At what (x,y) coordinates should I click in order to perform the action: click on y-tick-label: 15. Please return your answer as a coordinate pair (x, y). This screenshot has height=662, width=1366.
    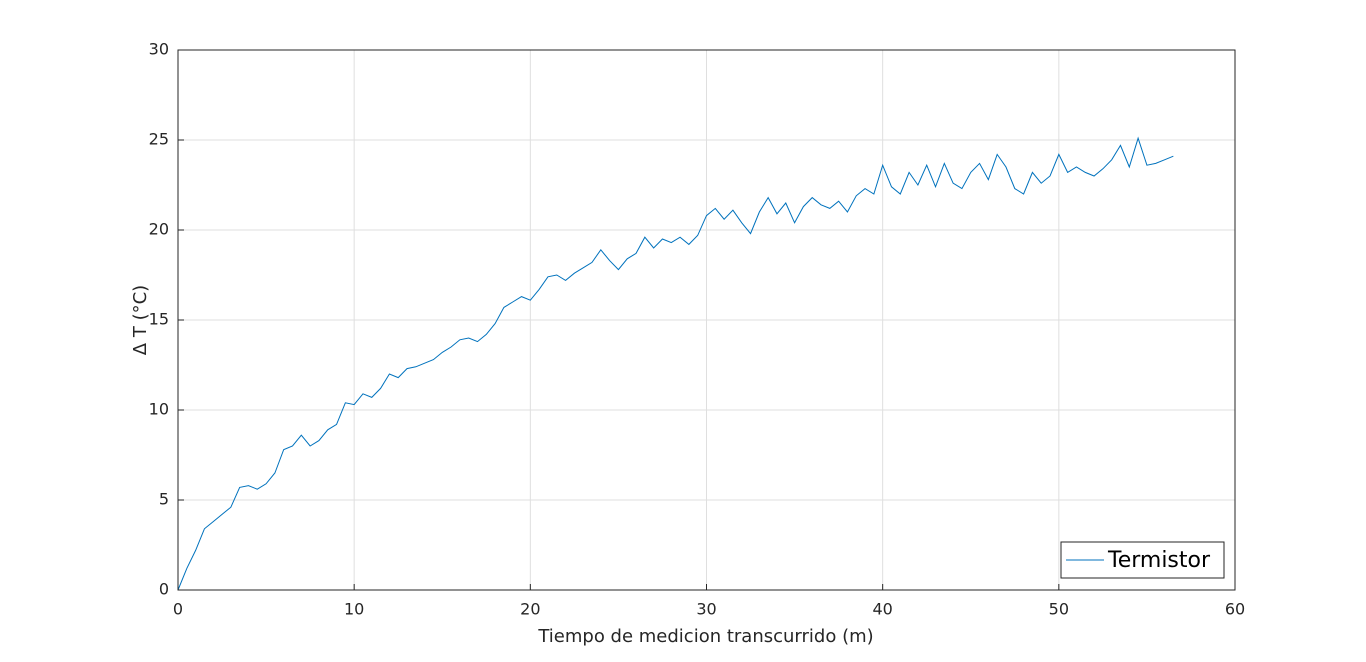
    Looking at the image, I should click on (159, 319).